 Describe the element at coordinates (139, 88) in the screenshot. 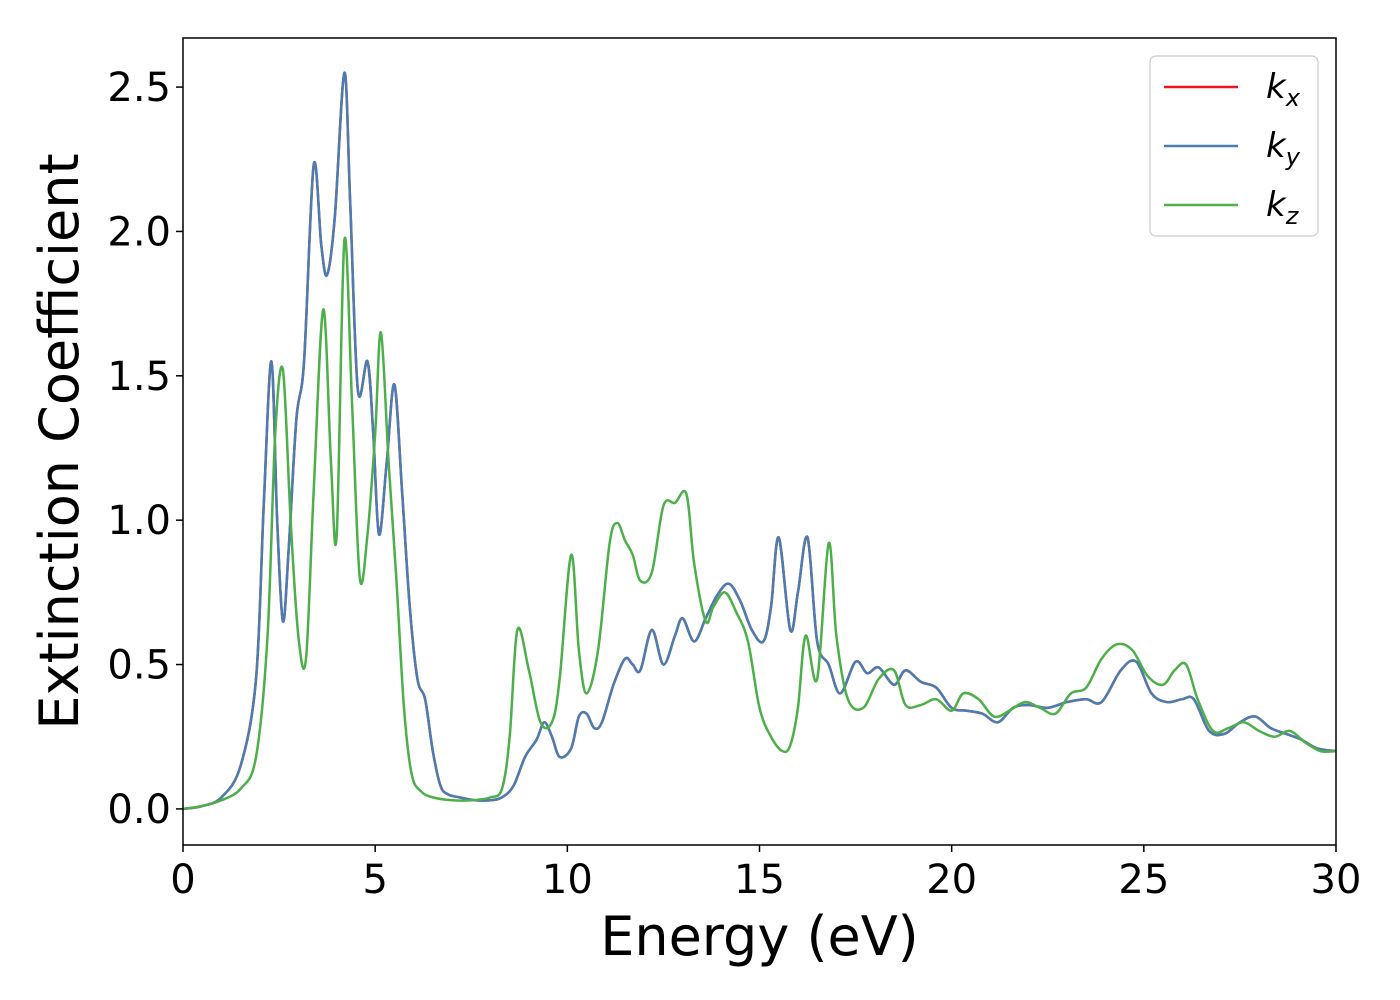

I see `y-tick-label: 2.5` at that location.